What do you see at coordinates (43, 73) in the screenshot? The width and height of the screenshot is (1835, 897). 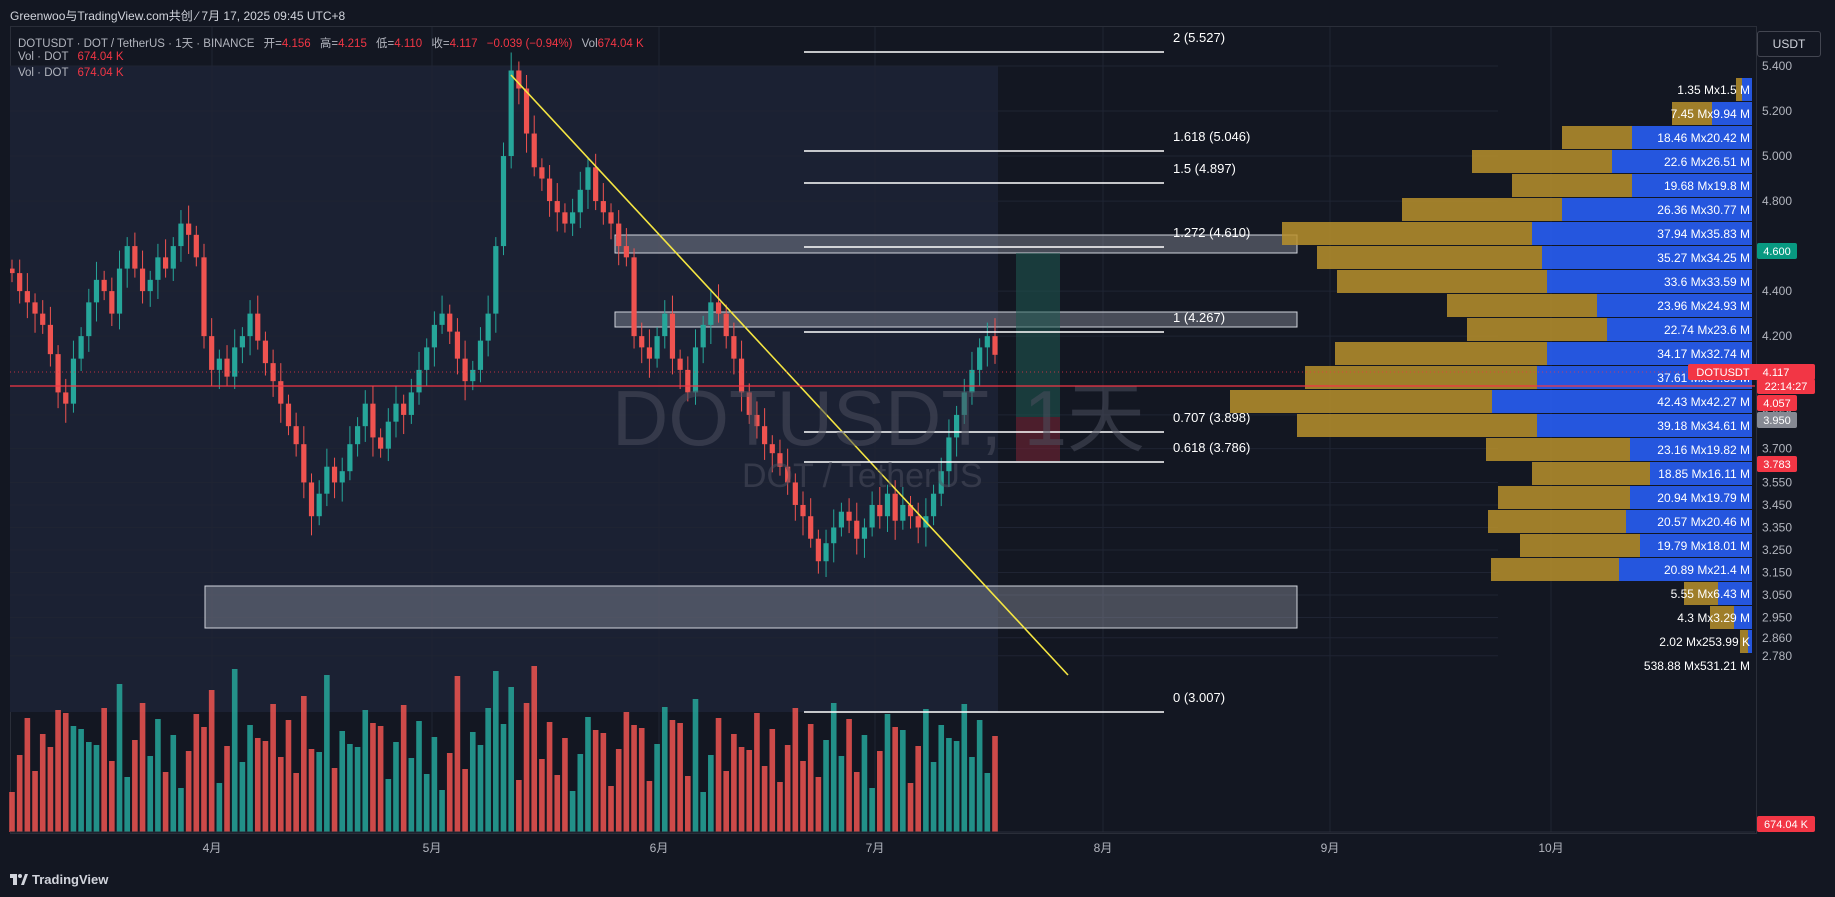 I see `volume-legend-2-label: Vol · DOT` at bounding box center [43, 73].